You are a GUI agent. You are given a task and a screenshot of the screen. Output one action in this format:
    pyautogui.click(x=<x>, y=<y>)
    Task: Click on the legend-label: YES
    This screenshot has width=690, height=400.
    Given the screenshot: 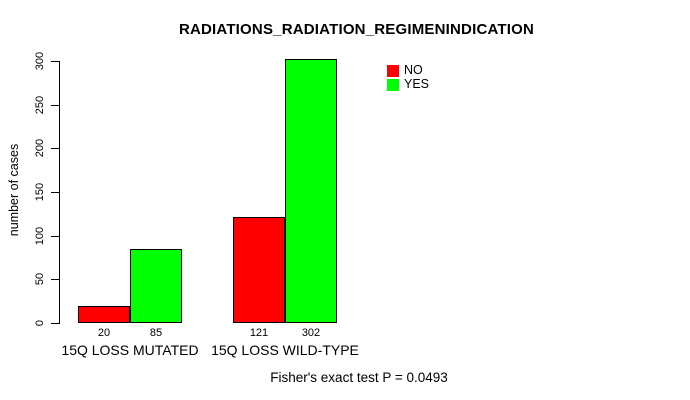 What is the action you would take?
    pyautogui.click(x=417, y=84)
    